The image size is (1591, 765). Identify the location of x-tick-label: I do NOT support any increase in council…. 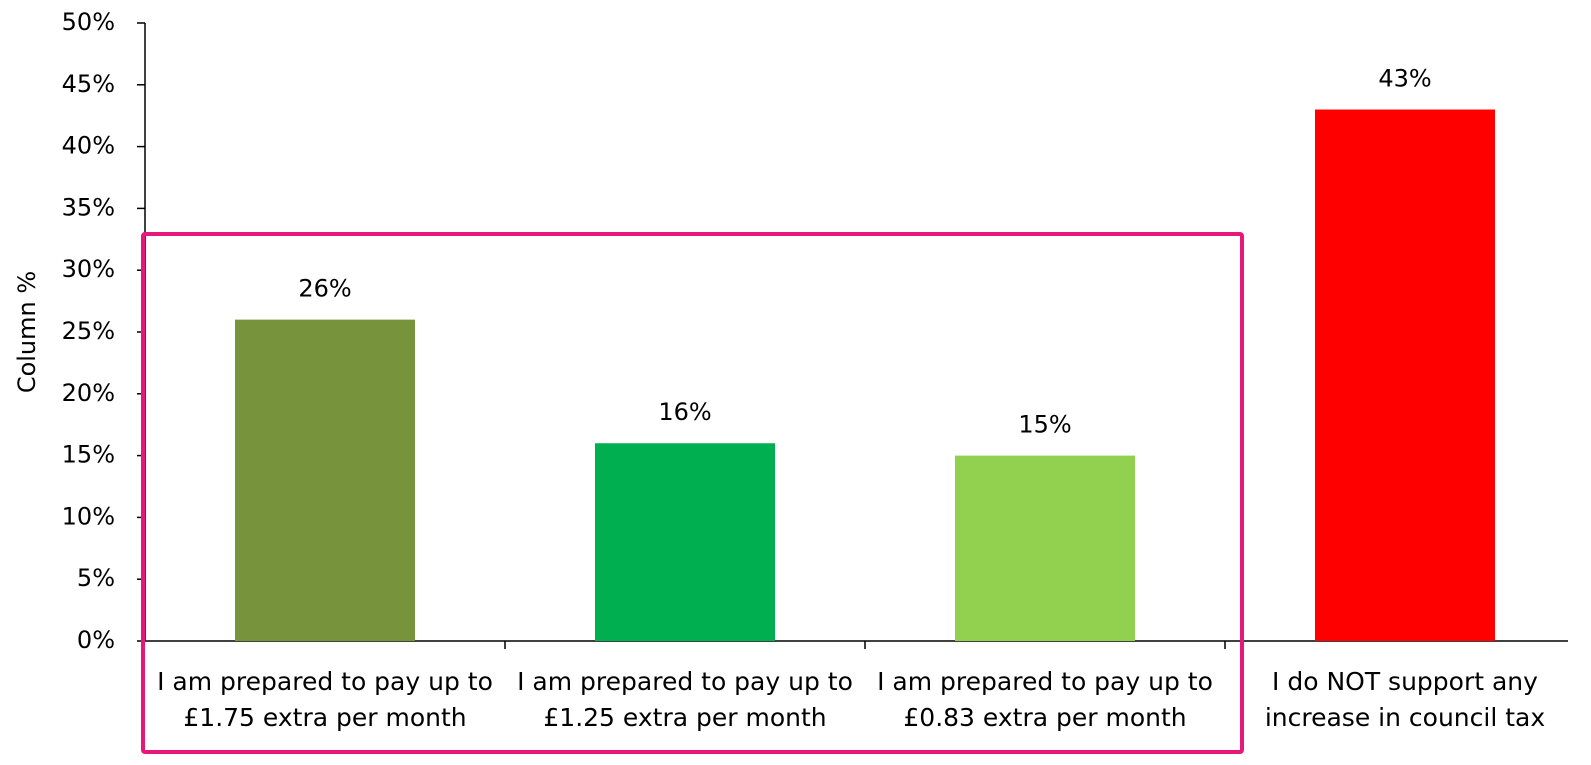
(1405, 699).